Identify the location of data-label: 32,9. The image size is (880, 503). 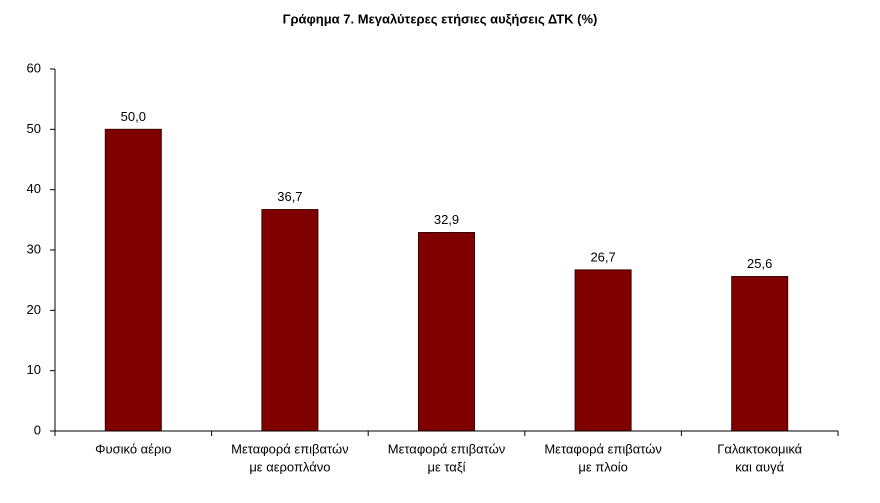
(446, 219).